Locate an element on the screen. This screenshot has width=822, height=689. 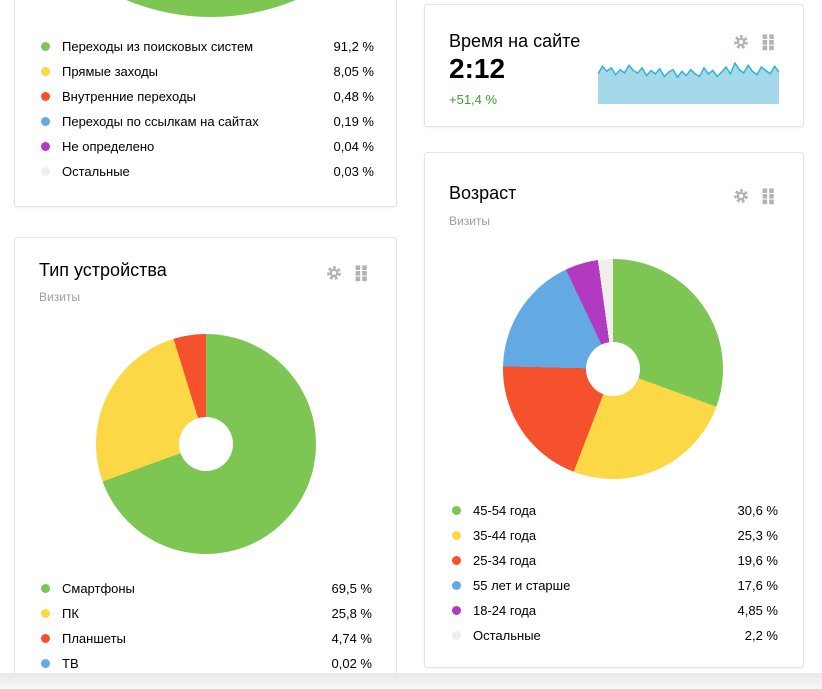
legend-item: 35-44 года 25,3 % is located at coordinates (615, 535).